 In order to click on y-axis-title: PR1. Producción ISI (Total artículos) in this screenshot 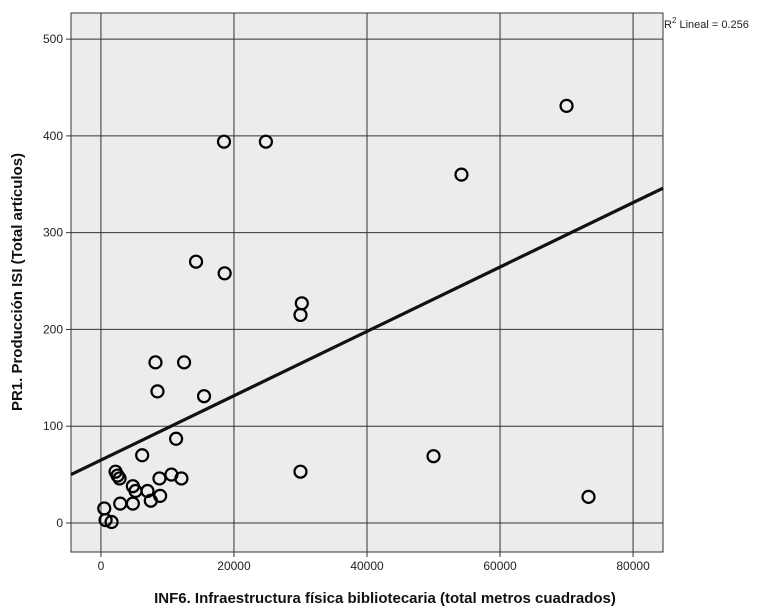, I will do `click(17, 282)`.